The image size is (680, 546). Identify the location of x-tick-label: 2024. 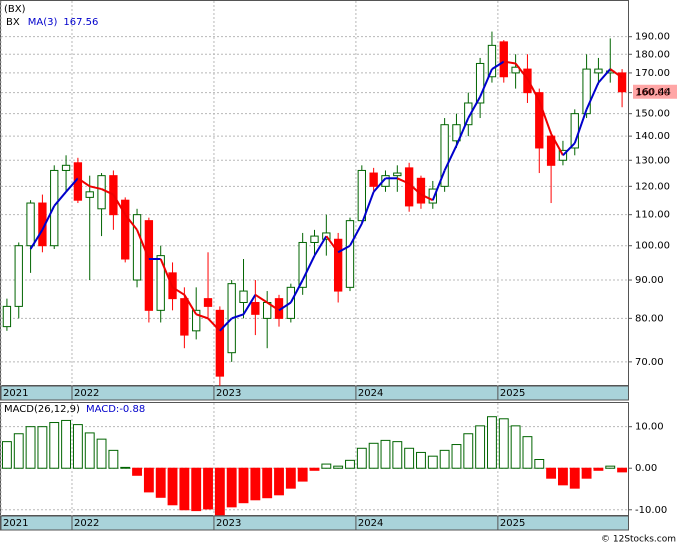
(370, 523).